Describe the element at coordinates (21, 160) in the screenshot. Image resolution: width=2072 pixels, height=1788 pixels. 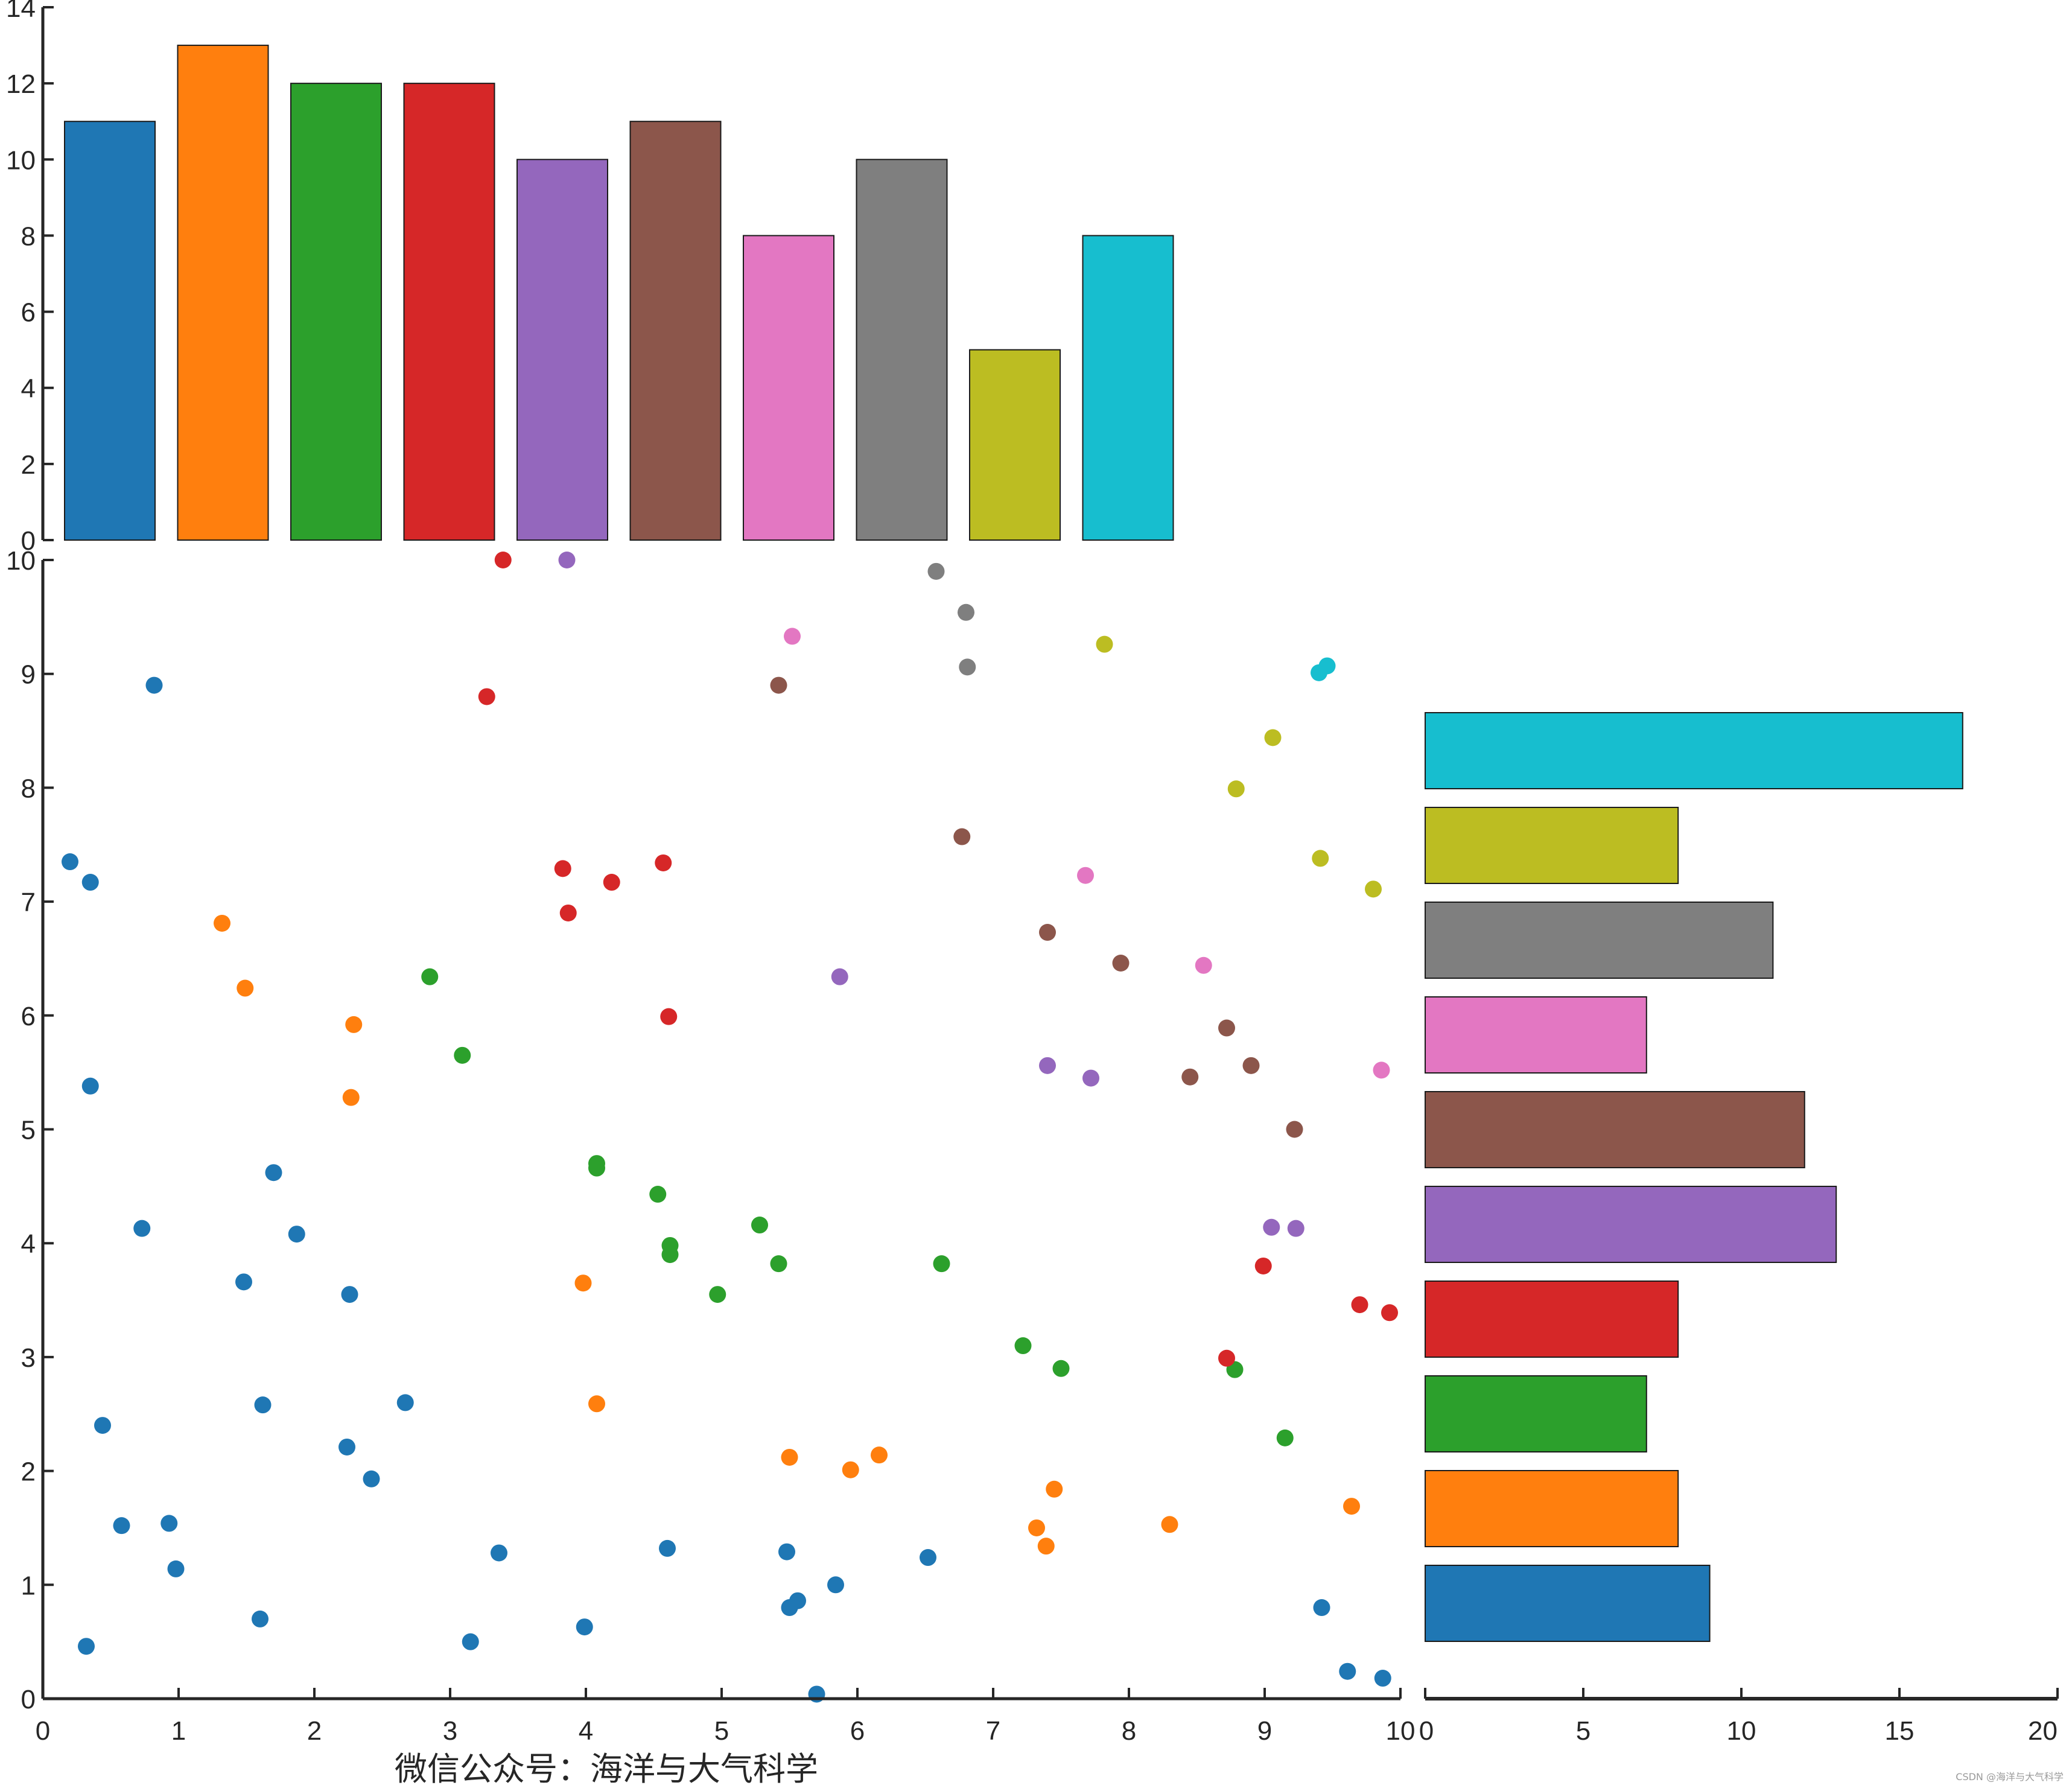
I see `y-tick-label: 10` at that location.